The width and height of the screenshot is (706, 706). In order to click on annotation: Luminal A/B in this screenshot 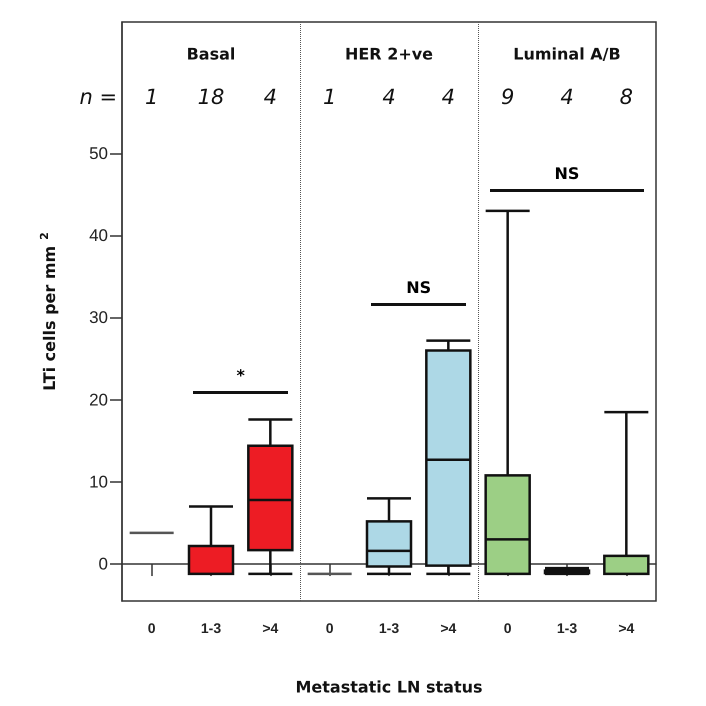, I will do `click(567, 54)`.